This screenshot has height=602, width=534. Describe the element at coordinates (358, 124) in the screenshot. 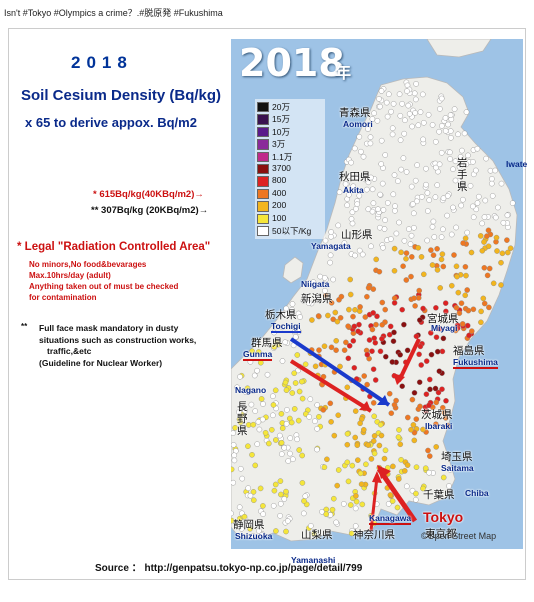

I see `label-aomori-en: Aomori` at that location.